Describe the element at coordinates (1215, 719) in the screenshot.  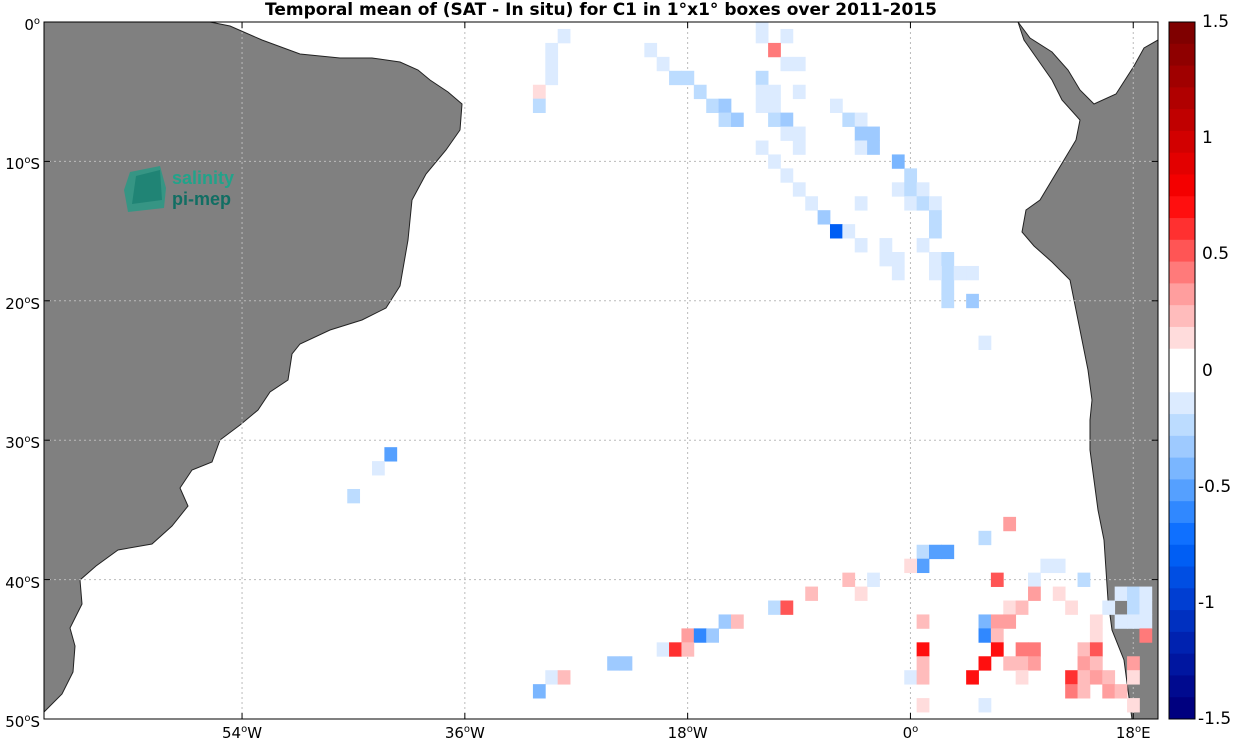
I see `colorbar-tick-label: -1.5` at that location.